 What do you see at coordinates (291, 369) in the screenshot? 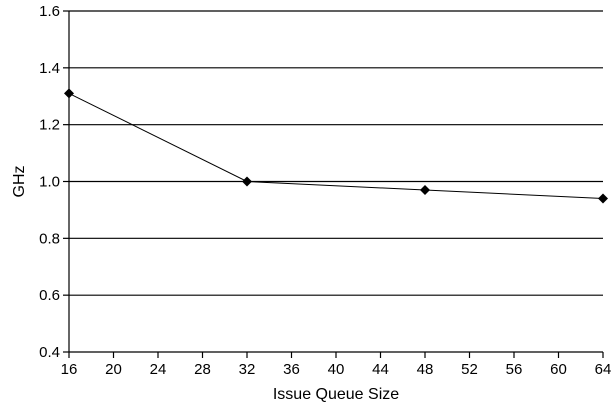
I see `x-tick-label-5: 36` at bounding box center [291, 369].